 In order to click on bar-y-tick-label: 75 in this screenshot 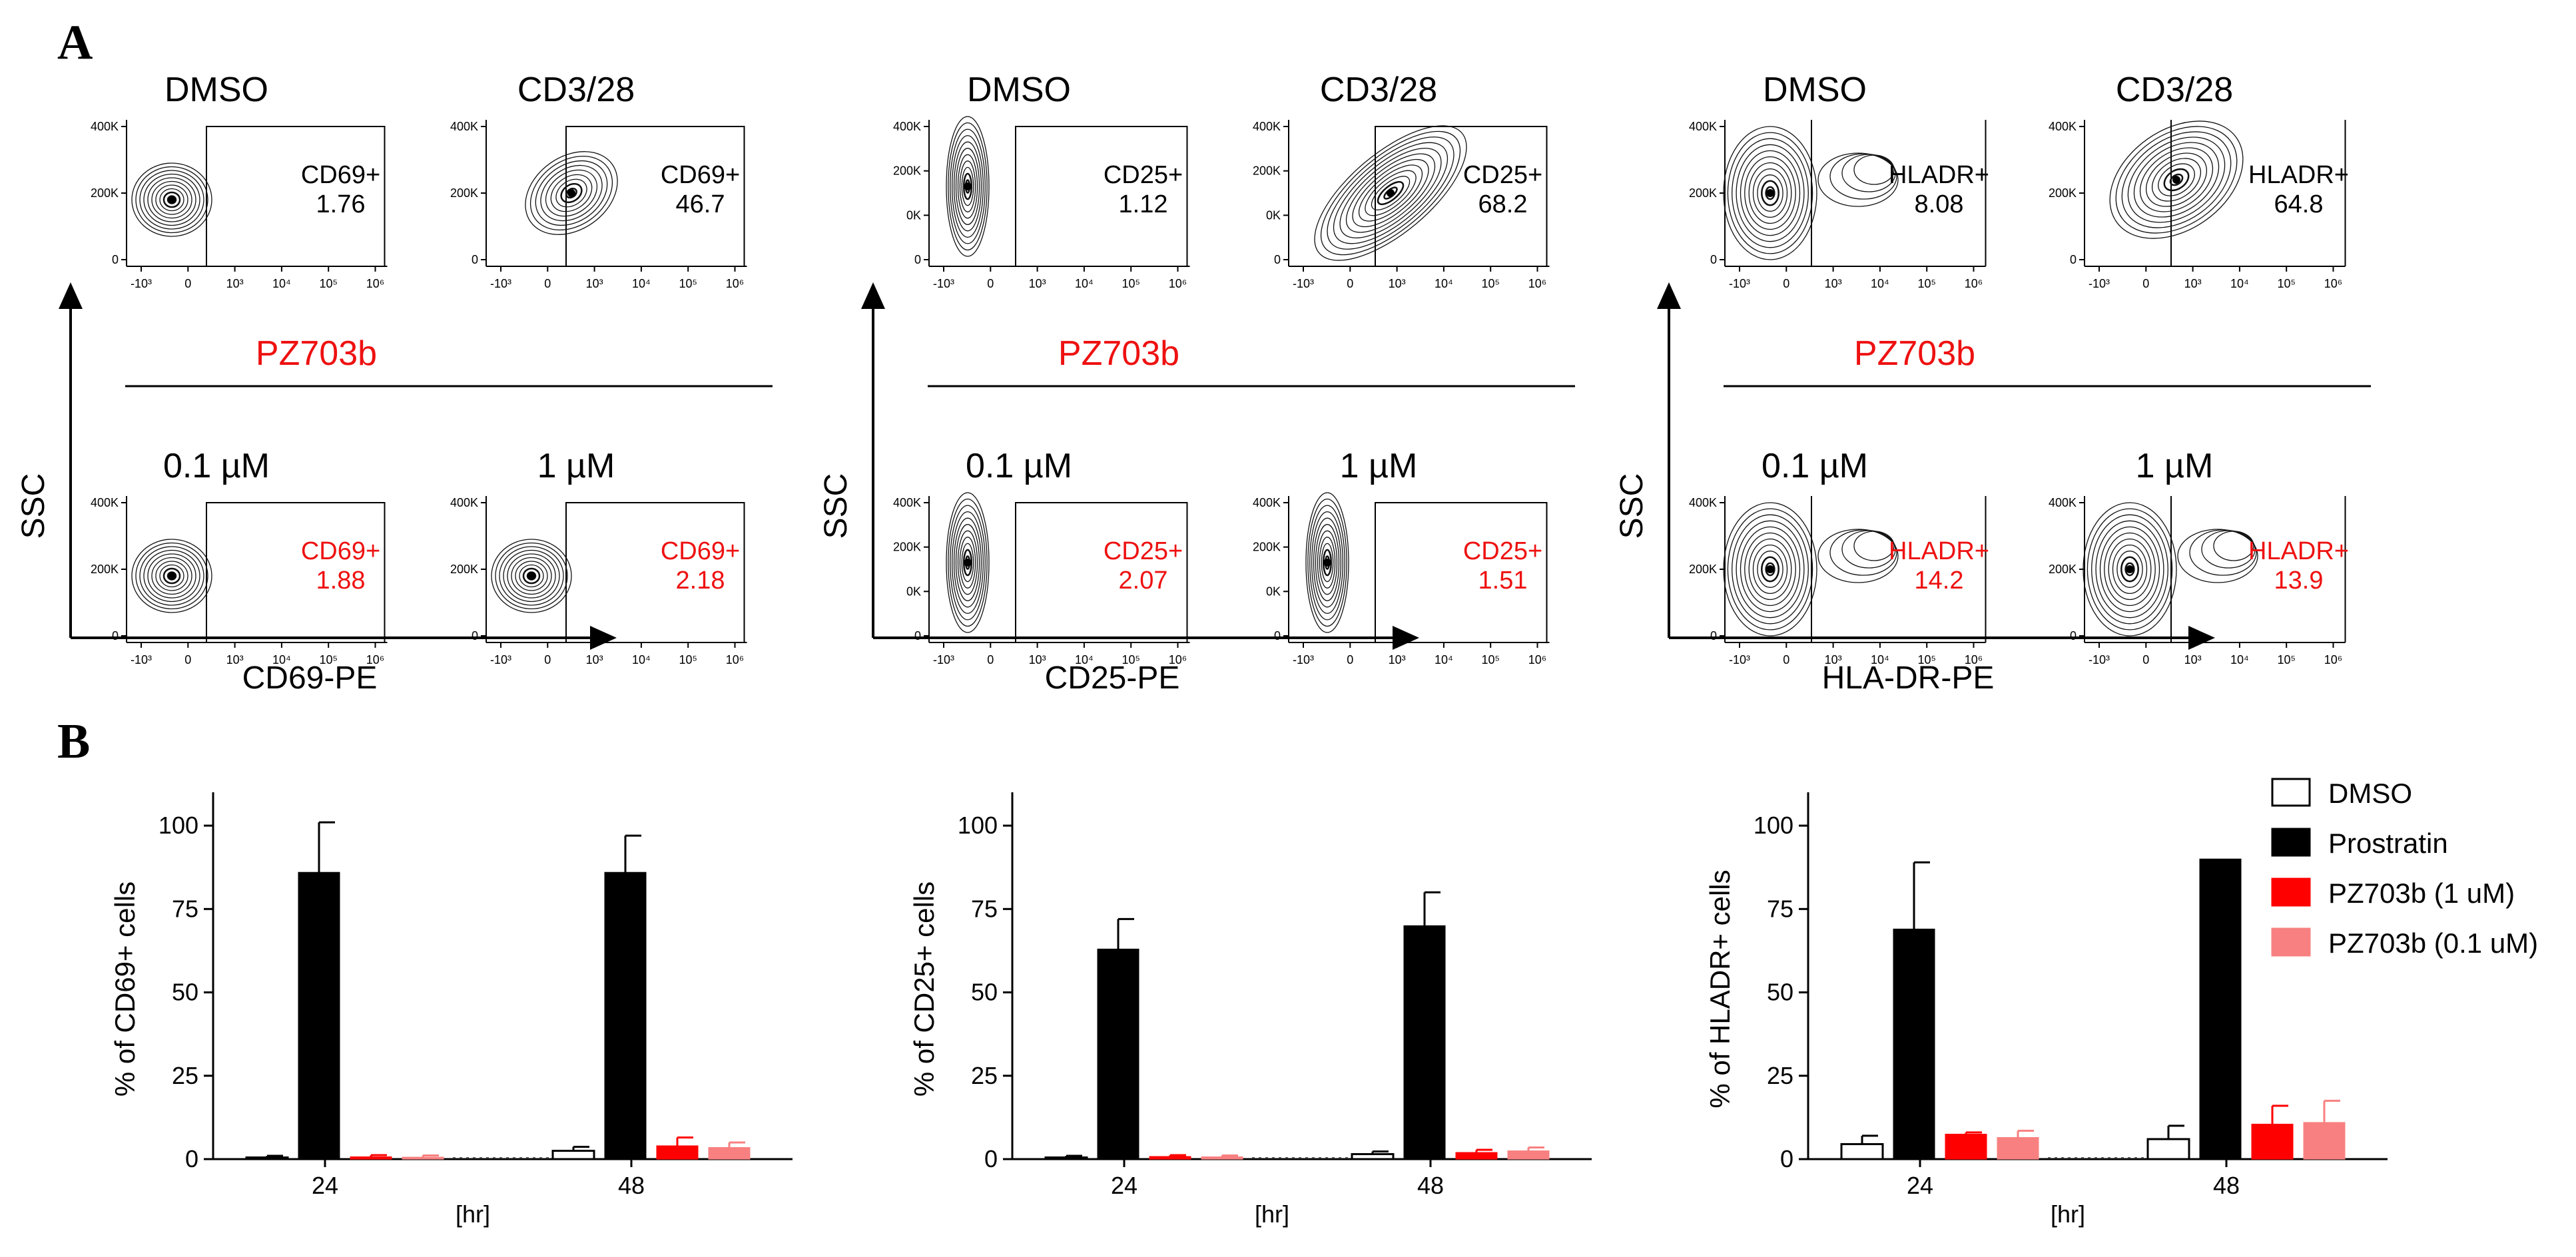, I will do `click(1780, 908)`.